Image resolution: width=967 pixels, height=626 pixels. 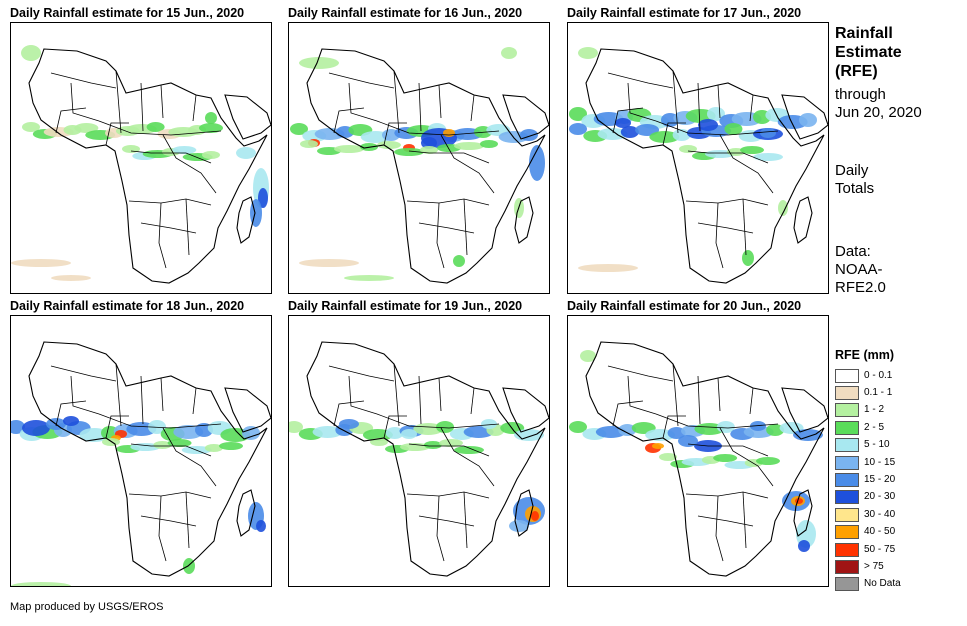 What do you see at coordinates (895, 392) in the screenshot?
I see `legend-item: 0.1 - 1` at bounding box center [895, 392].